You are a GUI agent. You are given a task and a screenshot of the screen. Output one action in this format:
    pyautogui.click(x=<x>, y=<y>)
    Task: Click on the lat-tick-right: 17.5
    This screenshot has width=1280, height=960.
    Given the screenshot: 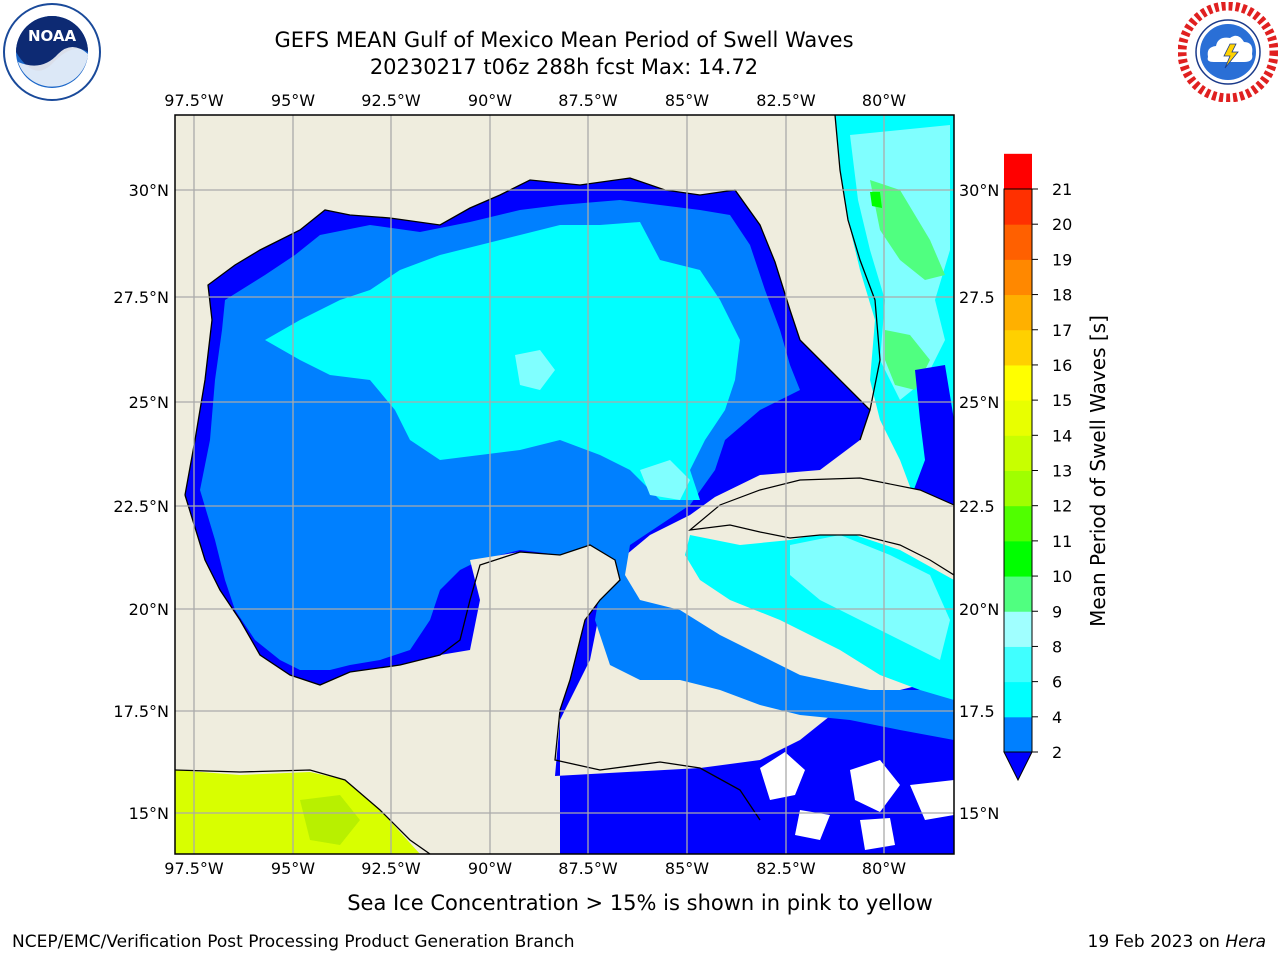 What is the action you would take?
    pyautogui.click(x=977, y=711)
    